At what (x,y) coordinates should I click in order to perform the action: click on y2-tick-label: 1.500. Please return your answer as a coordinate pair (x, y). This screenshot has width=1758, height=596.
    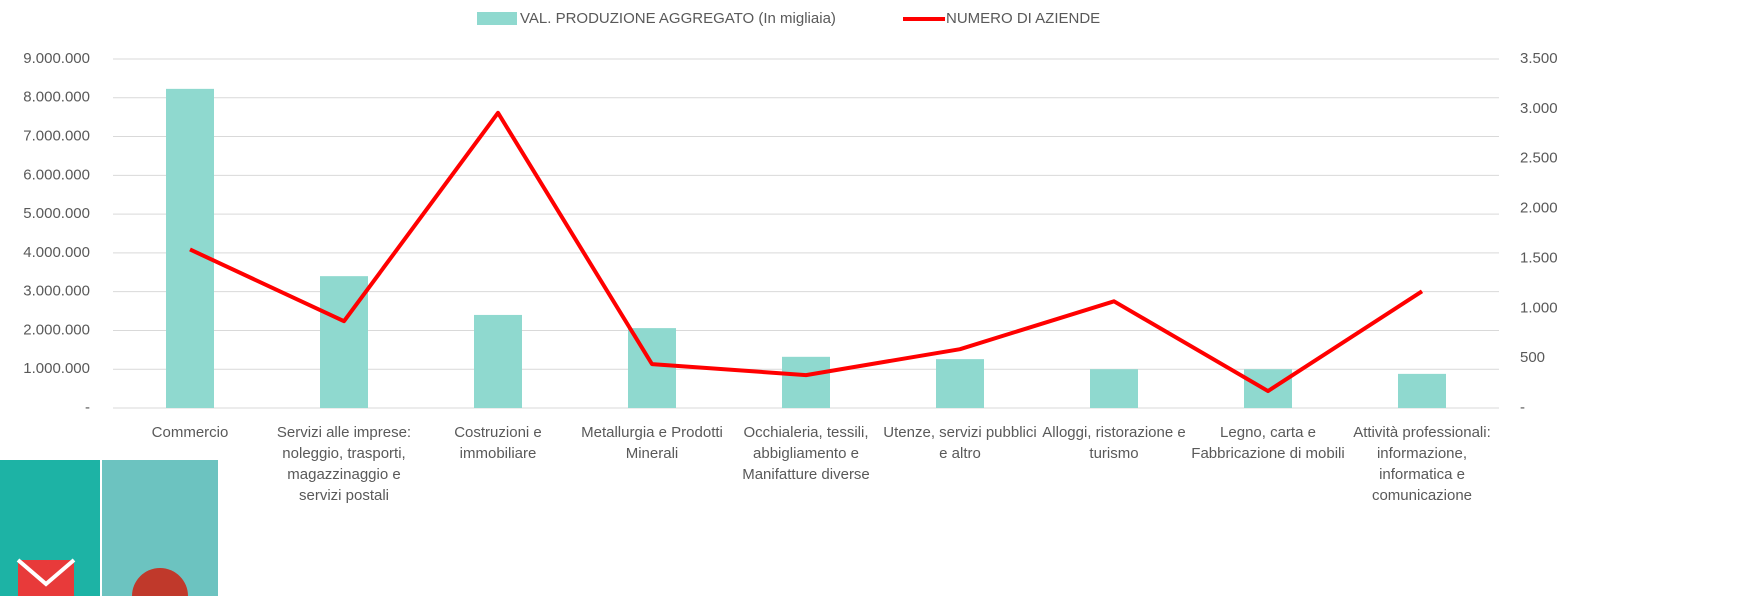
    Looking at the image, I should click on (1539, 257).